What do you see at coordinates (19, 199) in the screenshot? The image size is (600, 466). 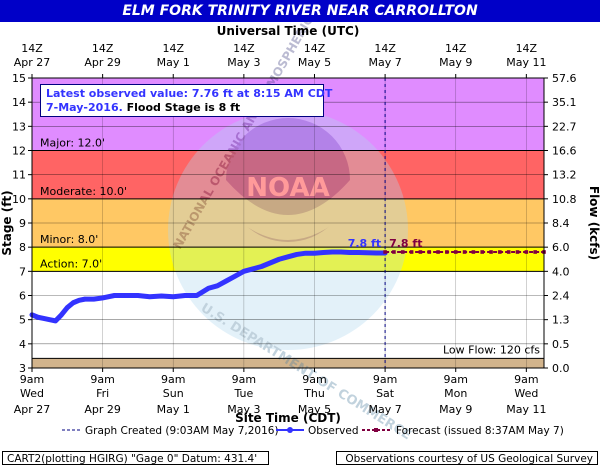 I see `stage-tick-label: 10` at bounding box center [19, 199].